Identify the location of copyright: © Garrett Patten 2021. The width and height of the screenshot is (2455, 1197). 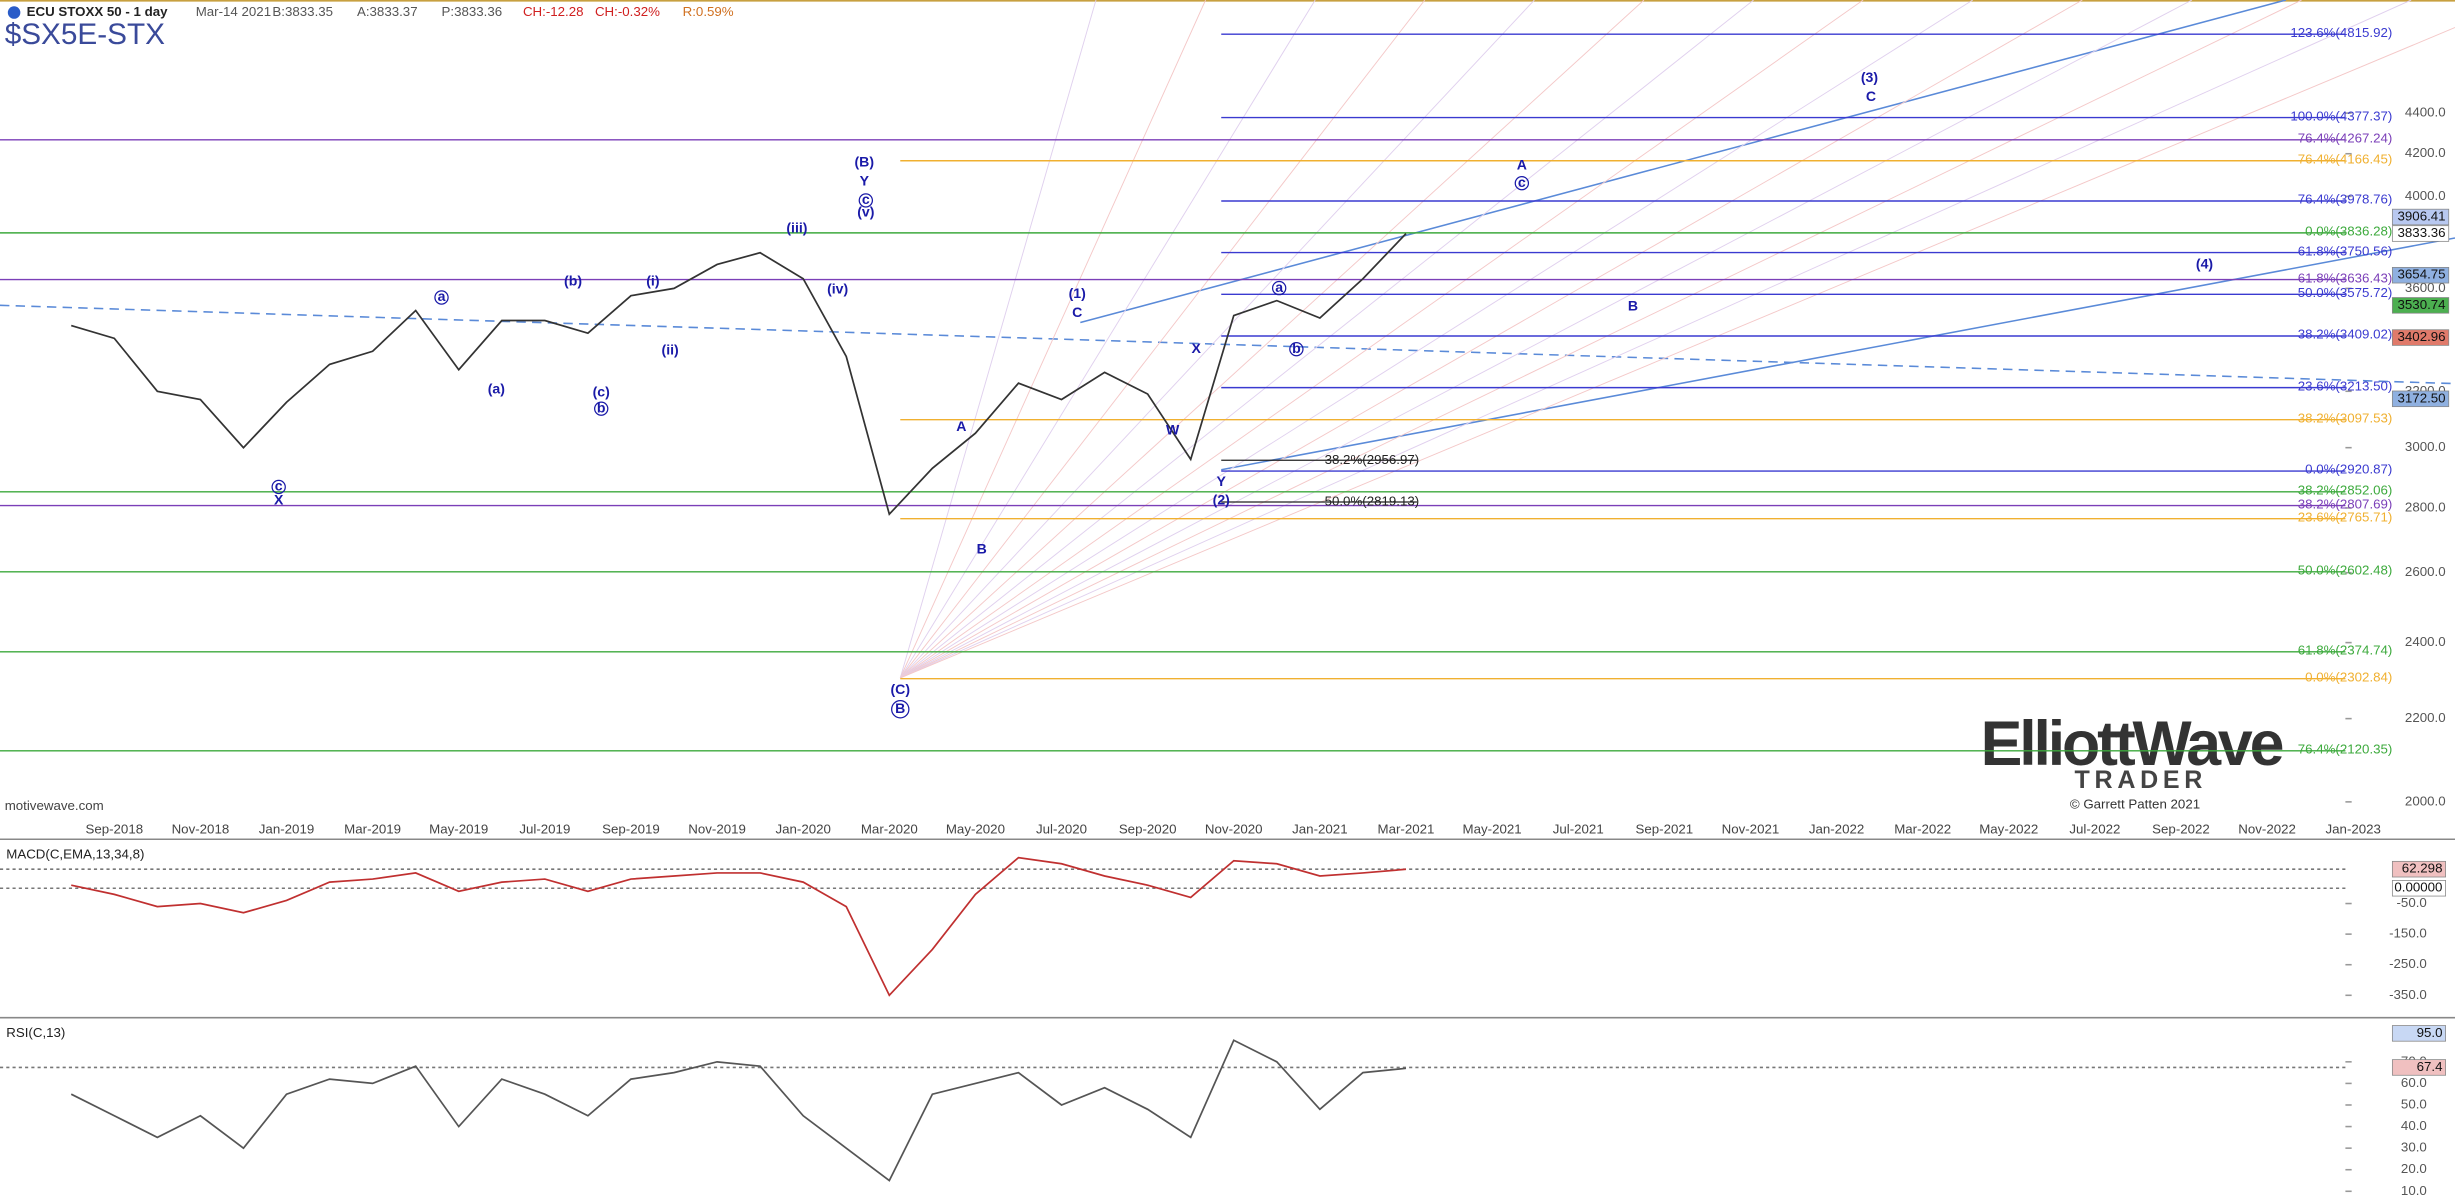
(2135, 803).